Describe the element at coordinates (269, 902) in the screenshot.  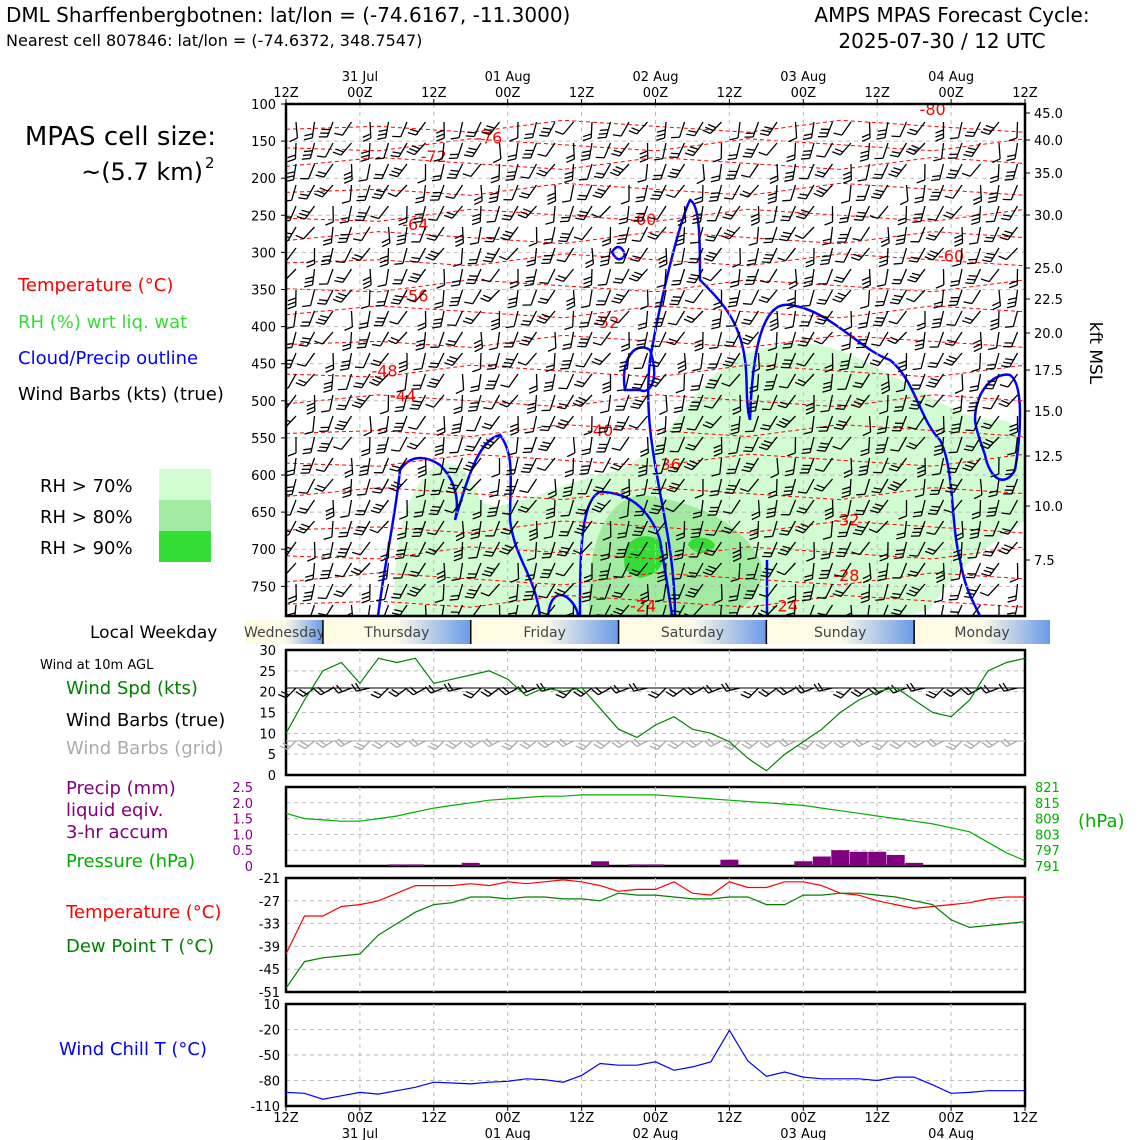
I see `temp-tick-label: -27` at that location.